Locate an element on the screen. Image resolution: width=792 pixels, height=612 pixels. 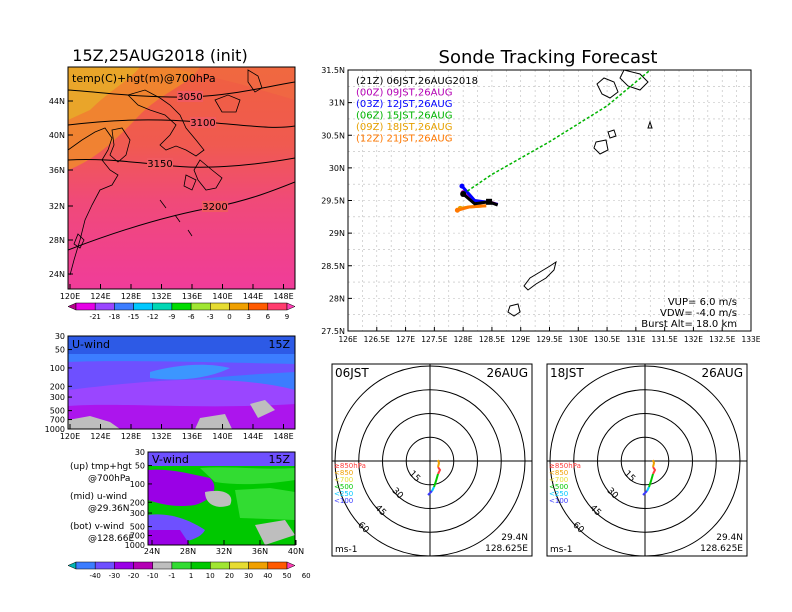
track-legend-entry: (03Z) 12JST,26AUG is located at coordinates (404, 104).